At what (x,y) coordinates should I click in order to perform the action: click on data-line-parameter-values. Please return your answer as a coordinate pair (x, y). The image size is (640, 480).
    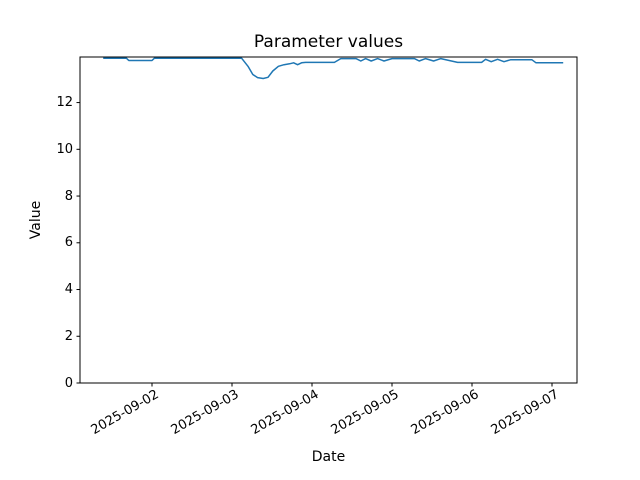
    Looking at the image, I should click on (333, 68).